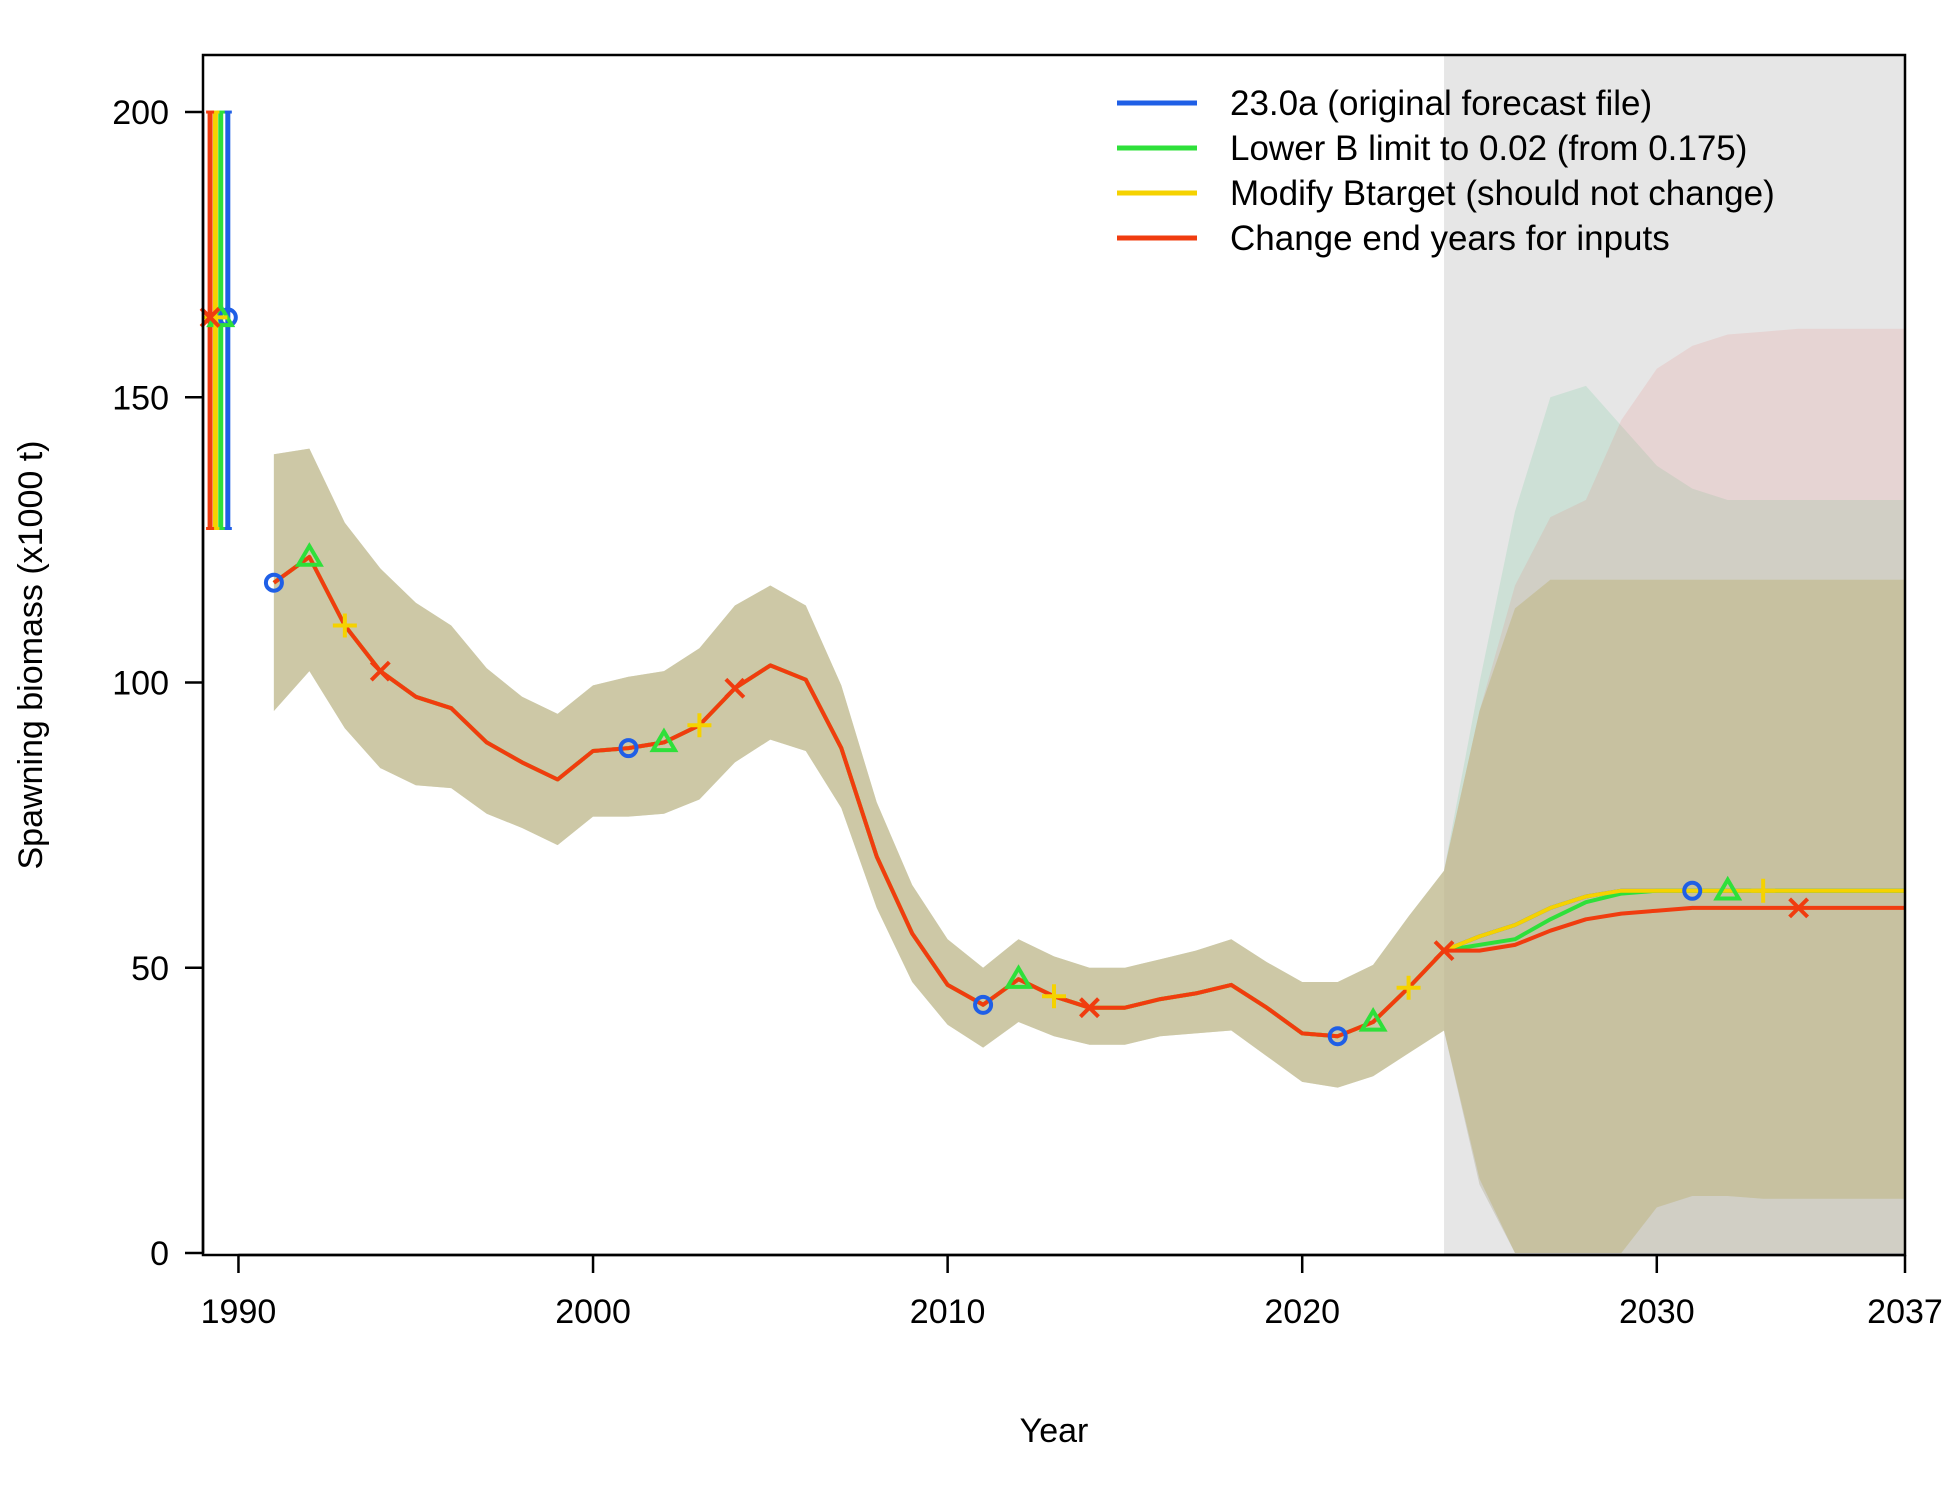 This screenshot has width=1950, height=1500. What do you see at coordinates (1444, 951) in the screenshot?
I see `marker-x-2024` at bounding box center [1444, 951].